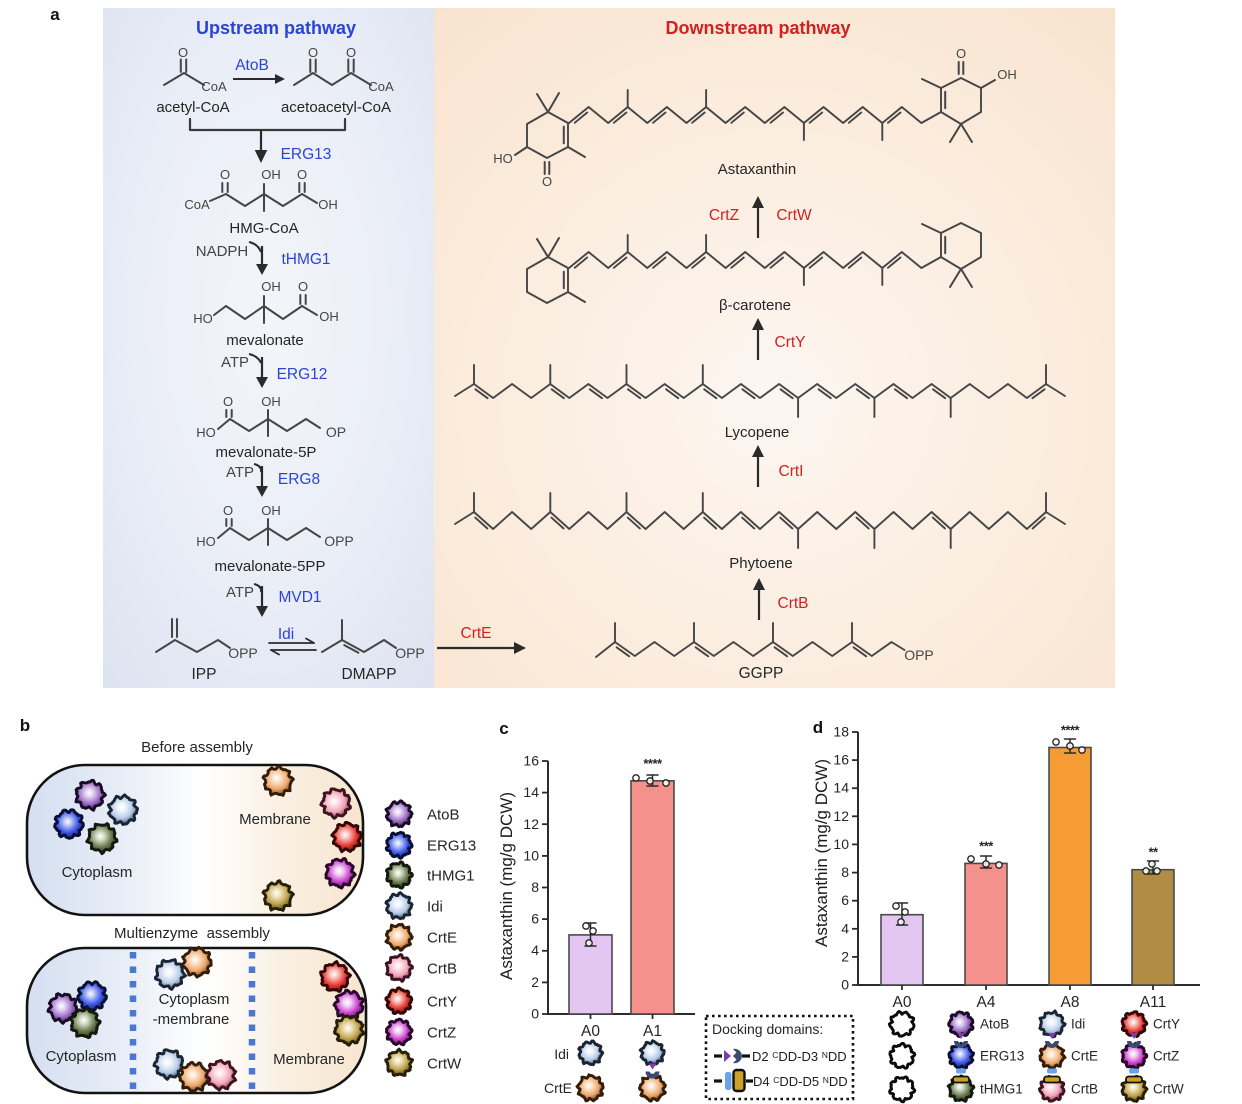 This screenshot has height=1104, width=1242. I want to click on svg-text: acetoacetyl-CoA, so click(336, 107).